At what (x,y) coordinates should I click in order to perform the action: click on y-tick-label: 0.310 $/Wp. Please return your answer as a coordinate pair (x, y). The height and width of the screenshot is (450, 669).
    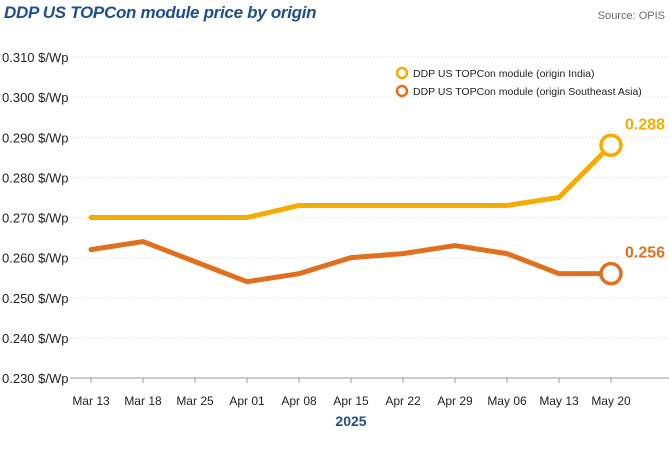
    Looking at the image, I should click on (35, 57).